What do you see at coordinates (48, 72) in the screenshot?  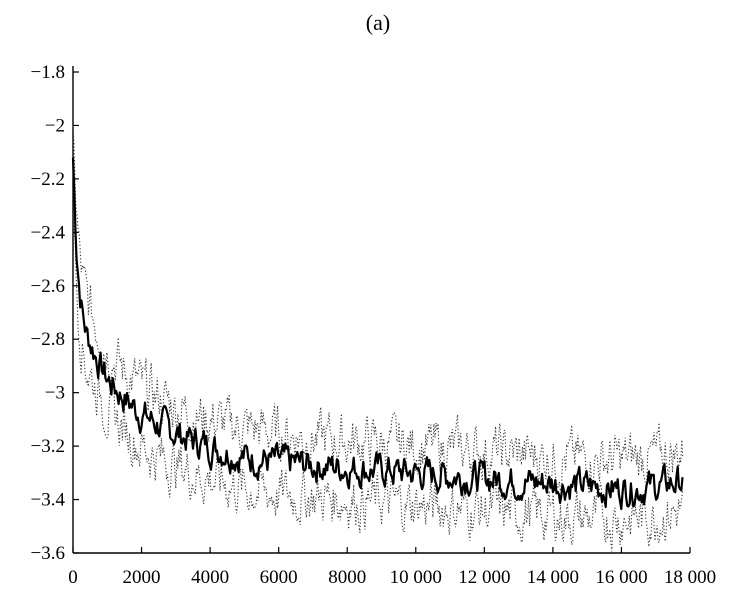 I see `y-tick-label: −1.8` at bounding box center [48, 72].